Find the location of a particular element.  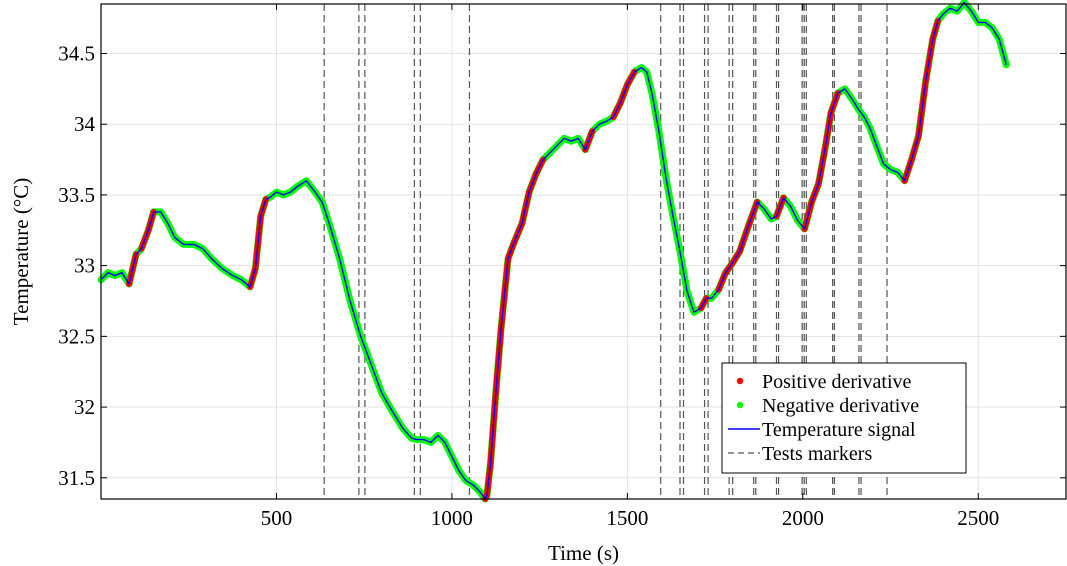

x-tick-label: 500 is located at coordinates (277, 518).